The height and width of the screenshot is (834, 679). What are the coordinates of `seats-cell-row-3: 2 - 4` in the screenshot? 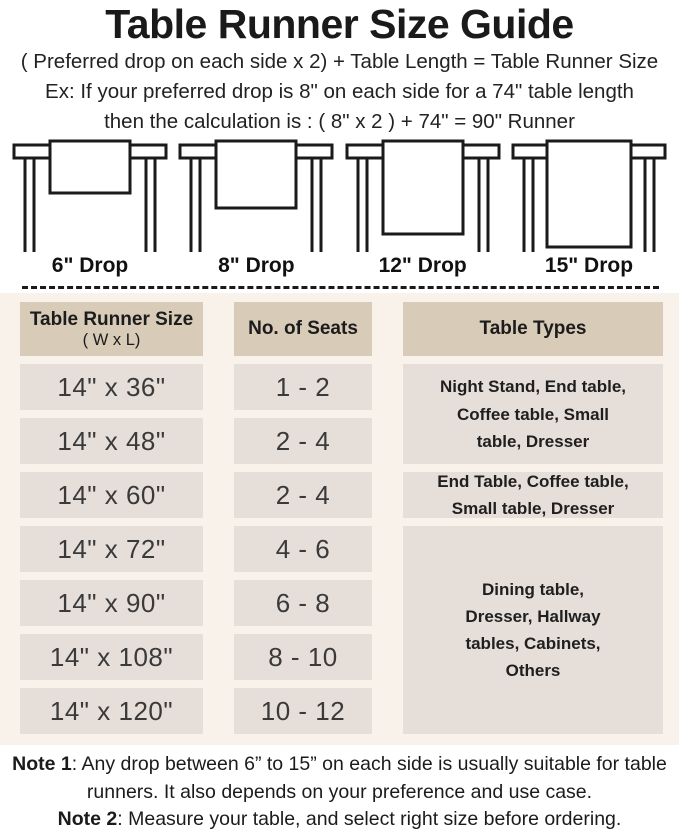 It's located at (303, 495).